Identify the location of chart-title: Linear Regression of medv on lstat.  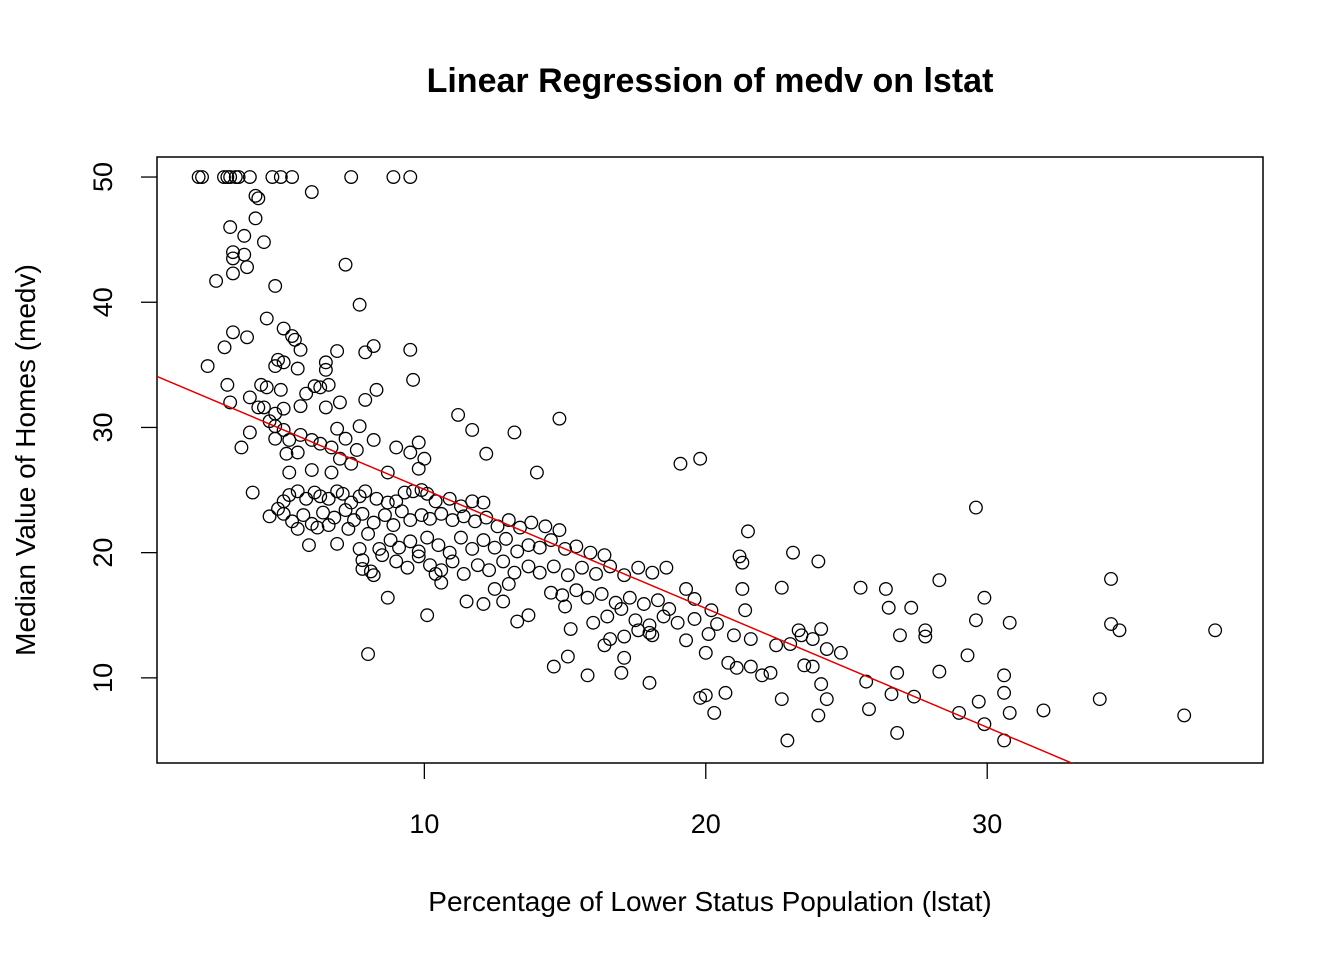
(710, 81).